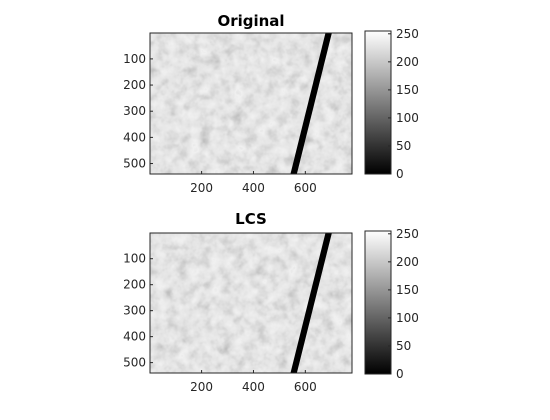 This screenshot has height=420, width=550. What do you see at coordinates (251, 219) in the screenshot?
I see `chart-title: LCS` at bounding box center [251, 219].